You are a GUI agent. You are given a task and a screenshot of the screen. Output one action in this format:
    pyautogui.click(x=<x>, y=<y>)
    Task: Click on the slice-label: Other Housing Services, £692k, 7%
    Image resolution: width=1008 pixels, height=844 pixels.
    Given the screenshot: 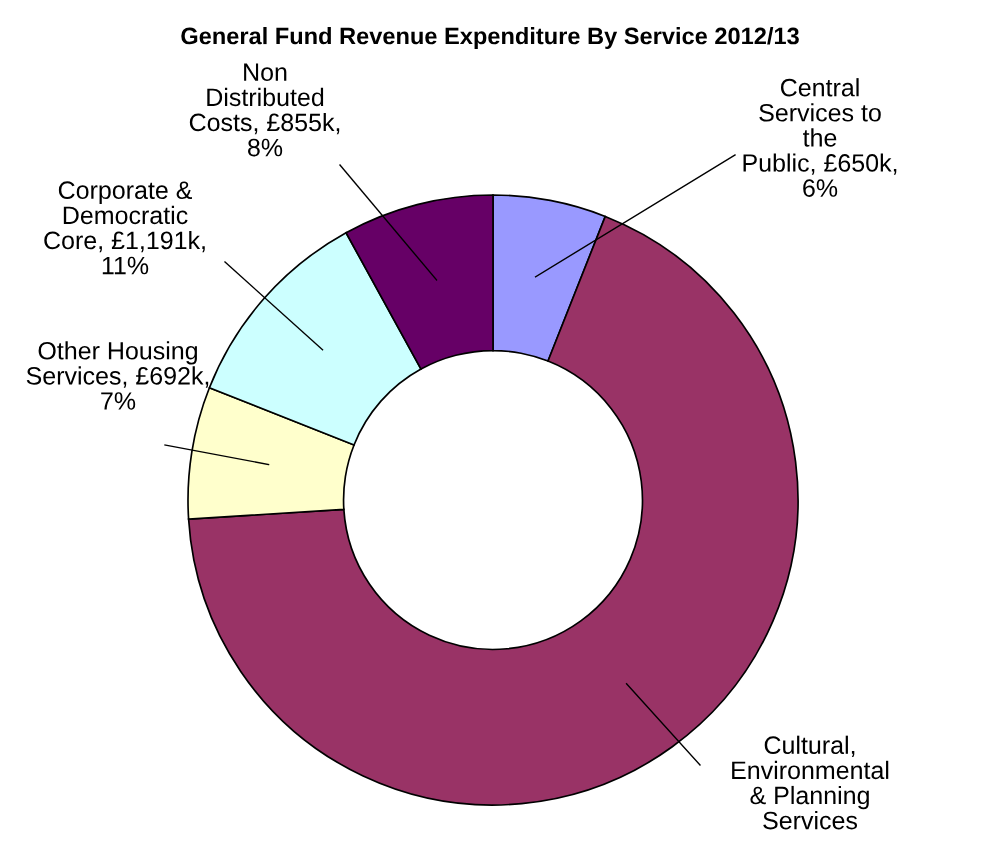 What is the action you would take?
    pyautogui.click(x=117, y=375)
    